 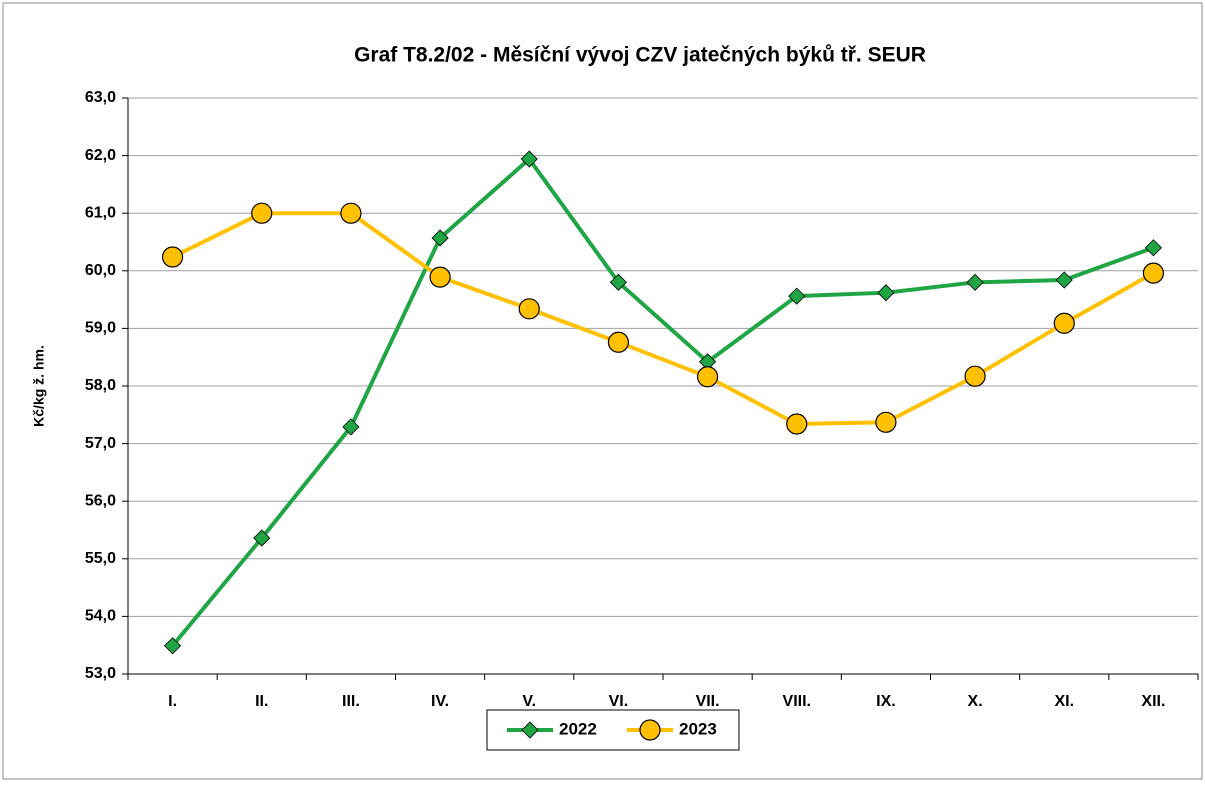 What do you see at coordinates (1064, 701) in the screenshot?
I see `x-tick-label: XI.` at bounding box center [1064, 701].